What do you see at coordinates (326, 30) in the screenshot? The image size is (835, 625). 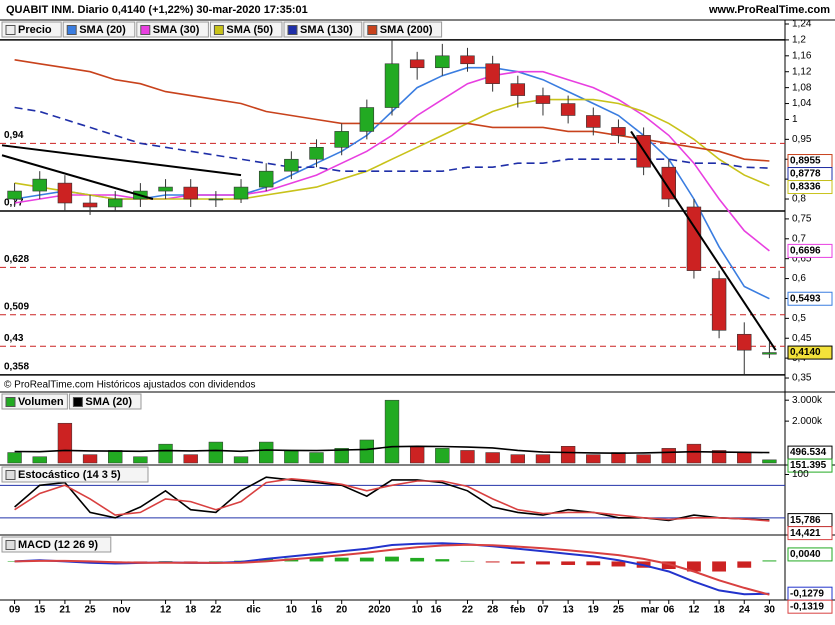 I see `legend-label: SMA (130)` at bounding box center [326, 30].